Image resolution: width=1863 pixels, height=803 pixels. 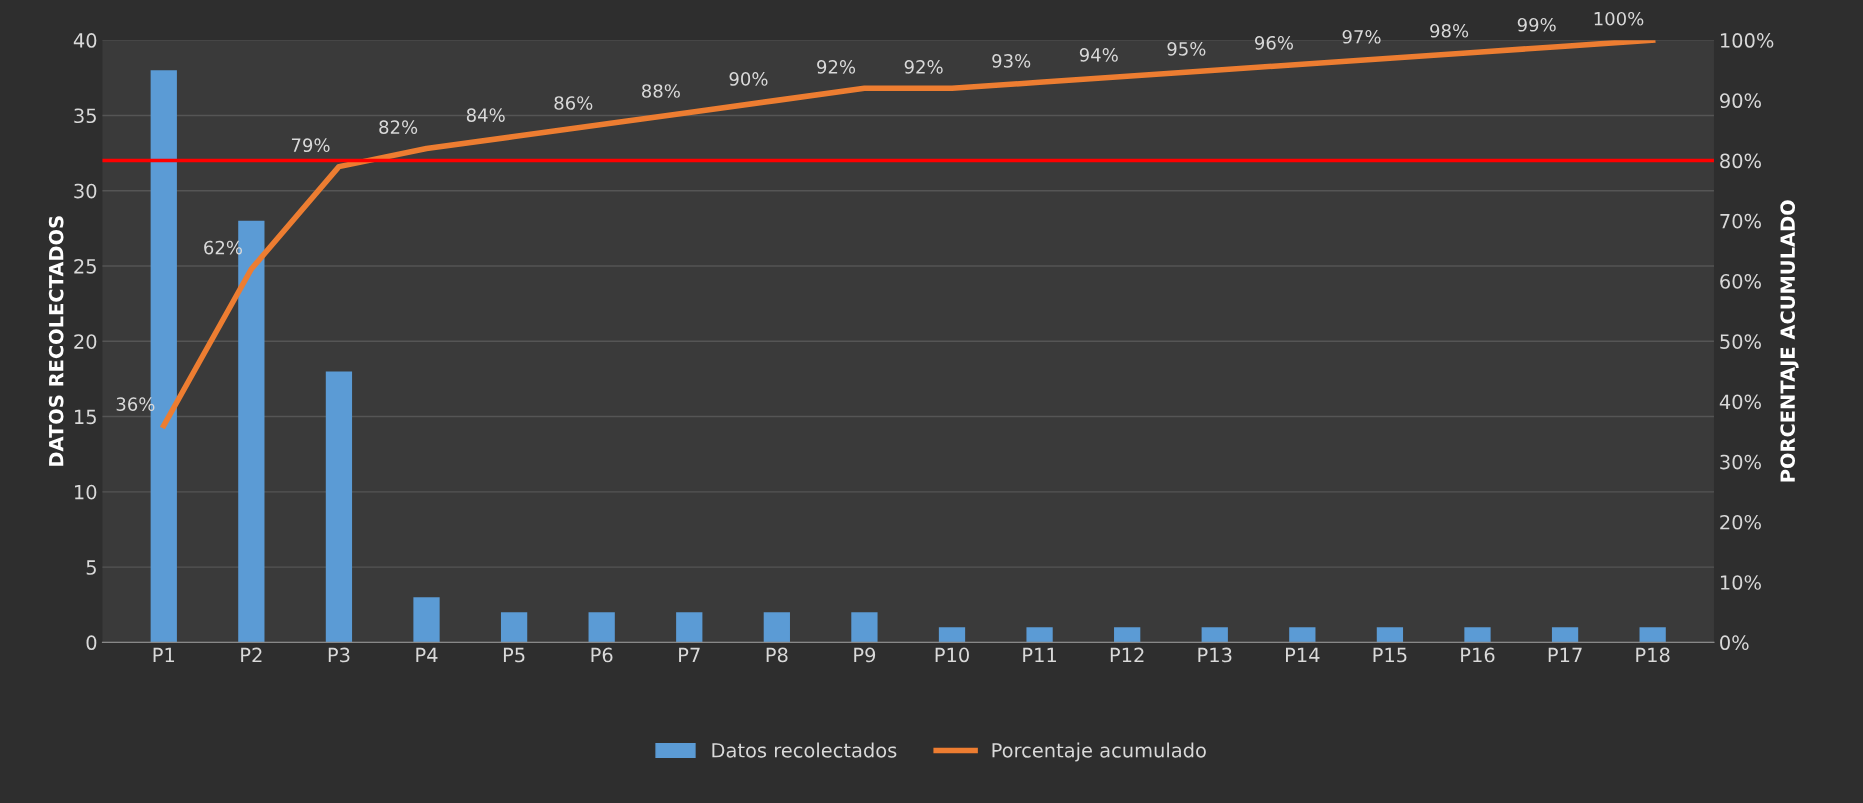 I want to click on y2-tick-label: 60%, so click(x=1740, y=281).